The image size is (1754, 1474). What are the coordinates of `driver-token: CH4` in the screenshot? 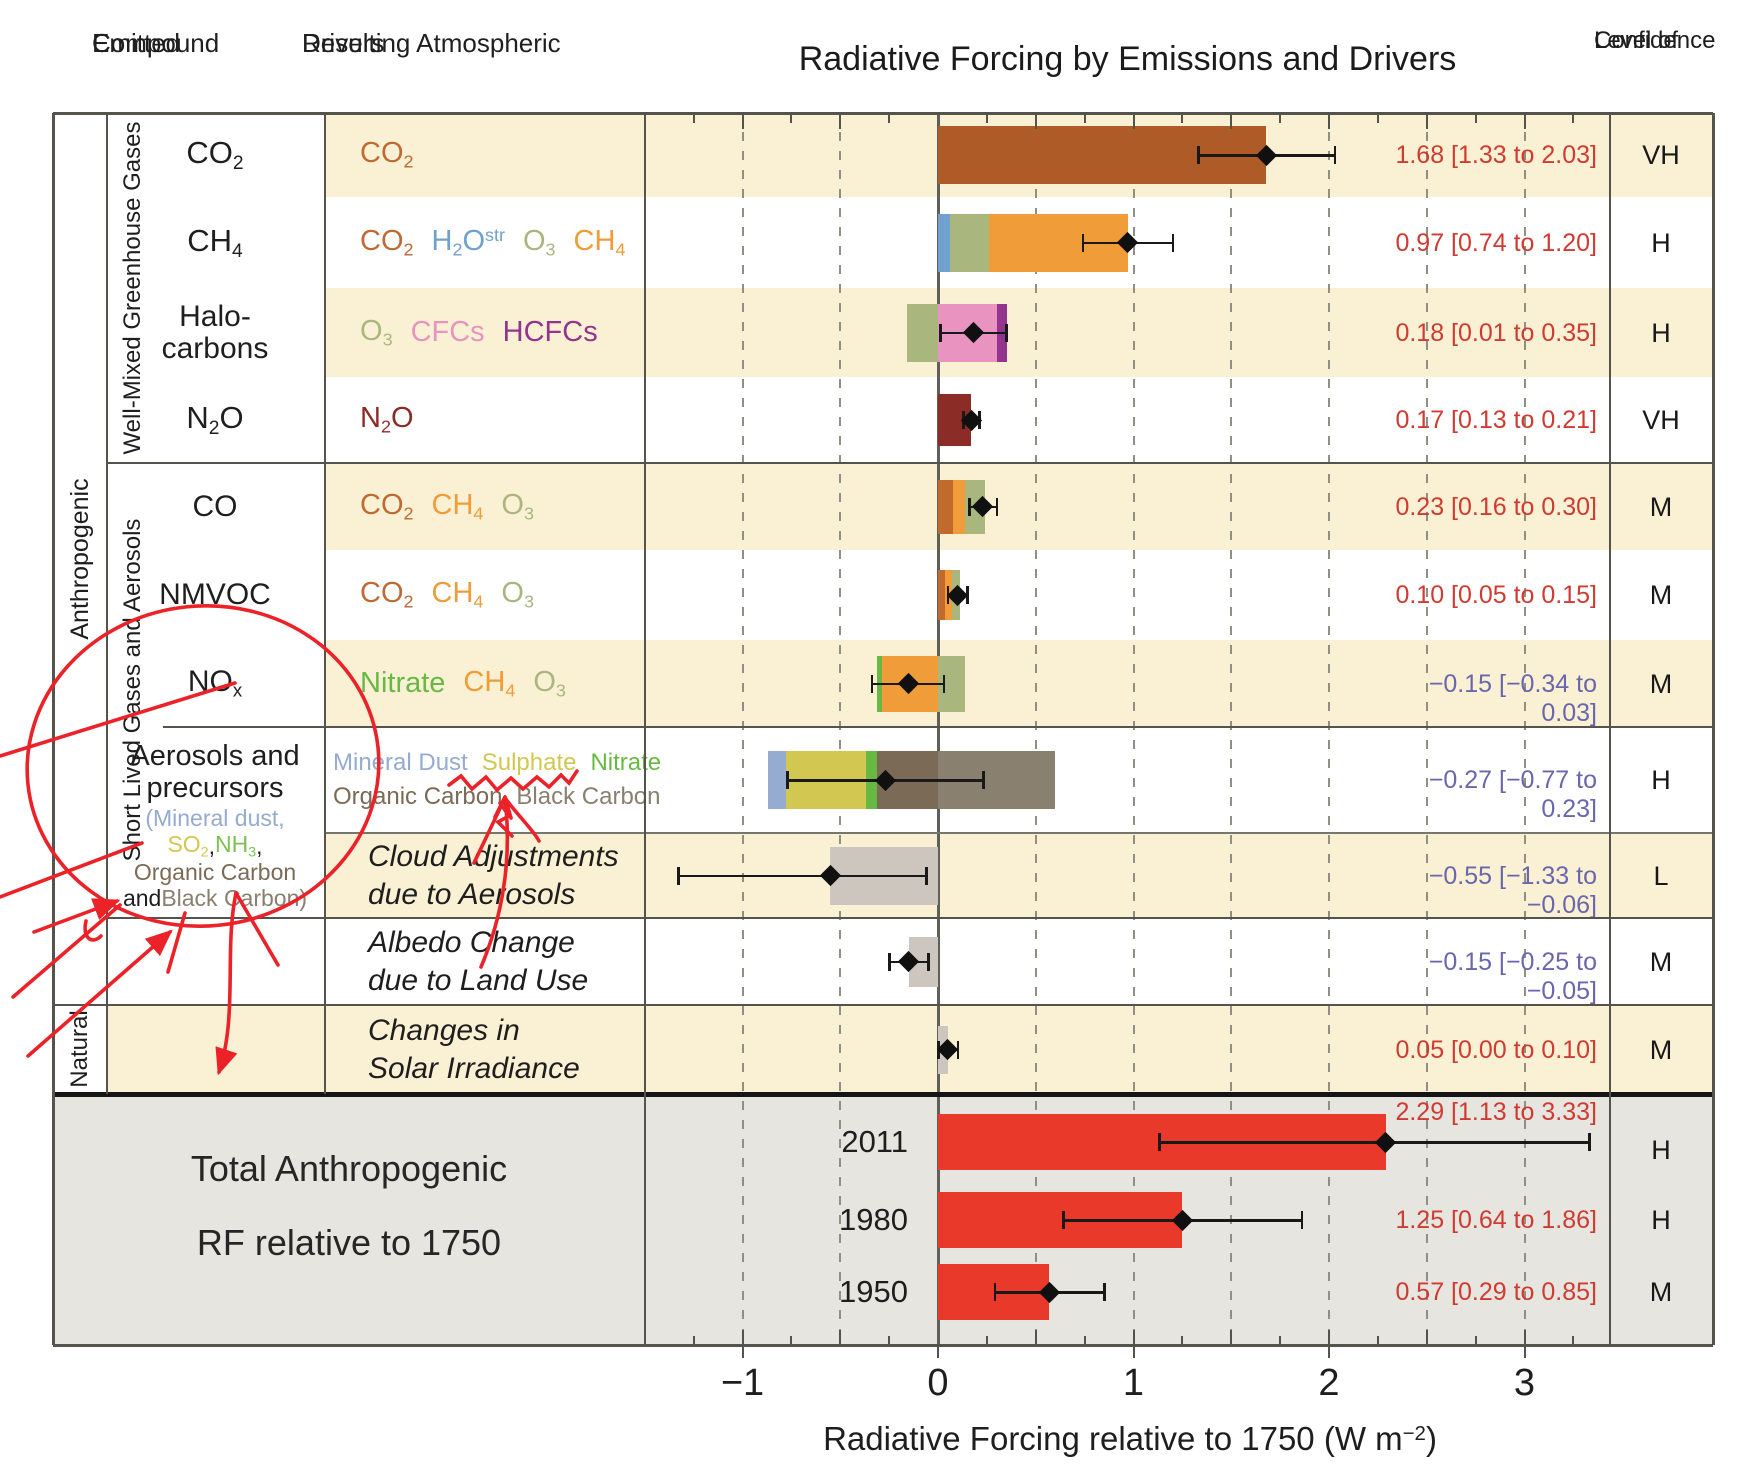 It's located at (457, 506).